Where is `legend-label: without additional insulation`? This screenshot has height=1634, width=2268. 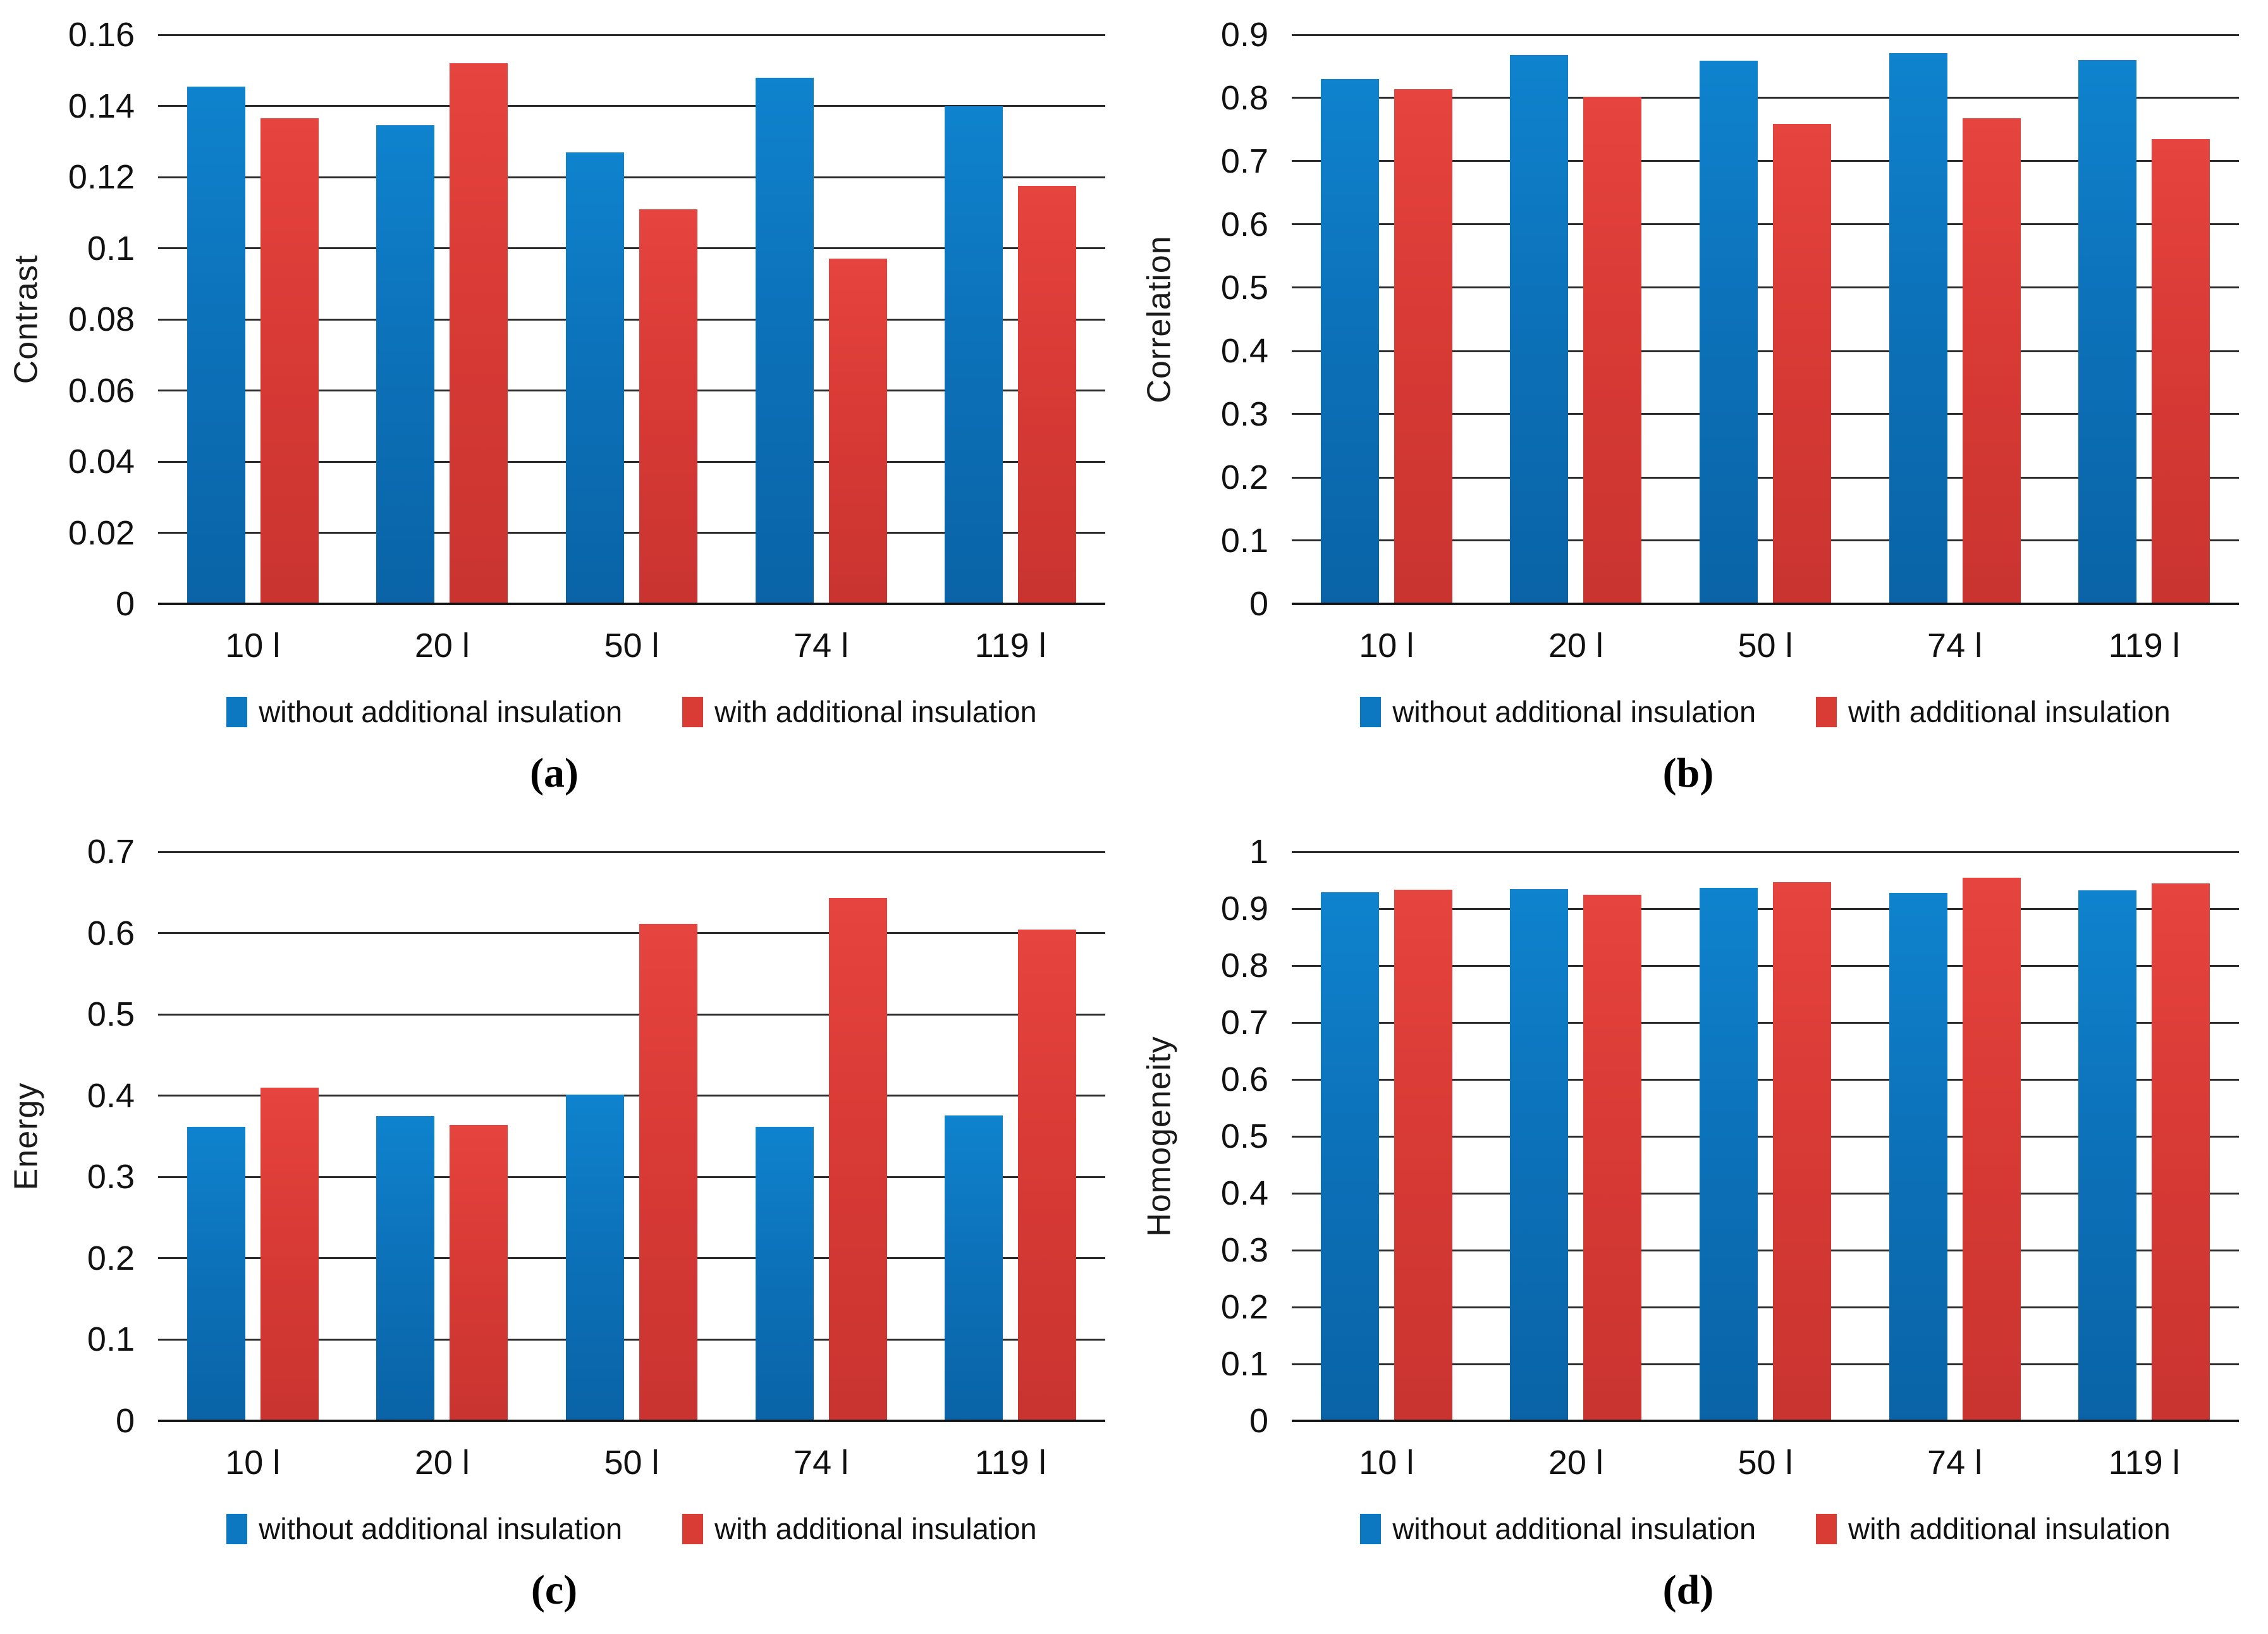 legend-label: without additional insulation is located at coordinates (1574, 711).